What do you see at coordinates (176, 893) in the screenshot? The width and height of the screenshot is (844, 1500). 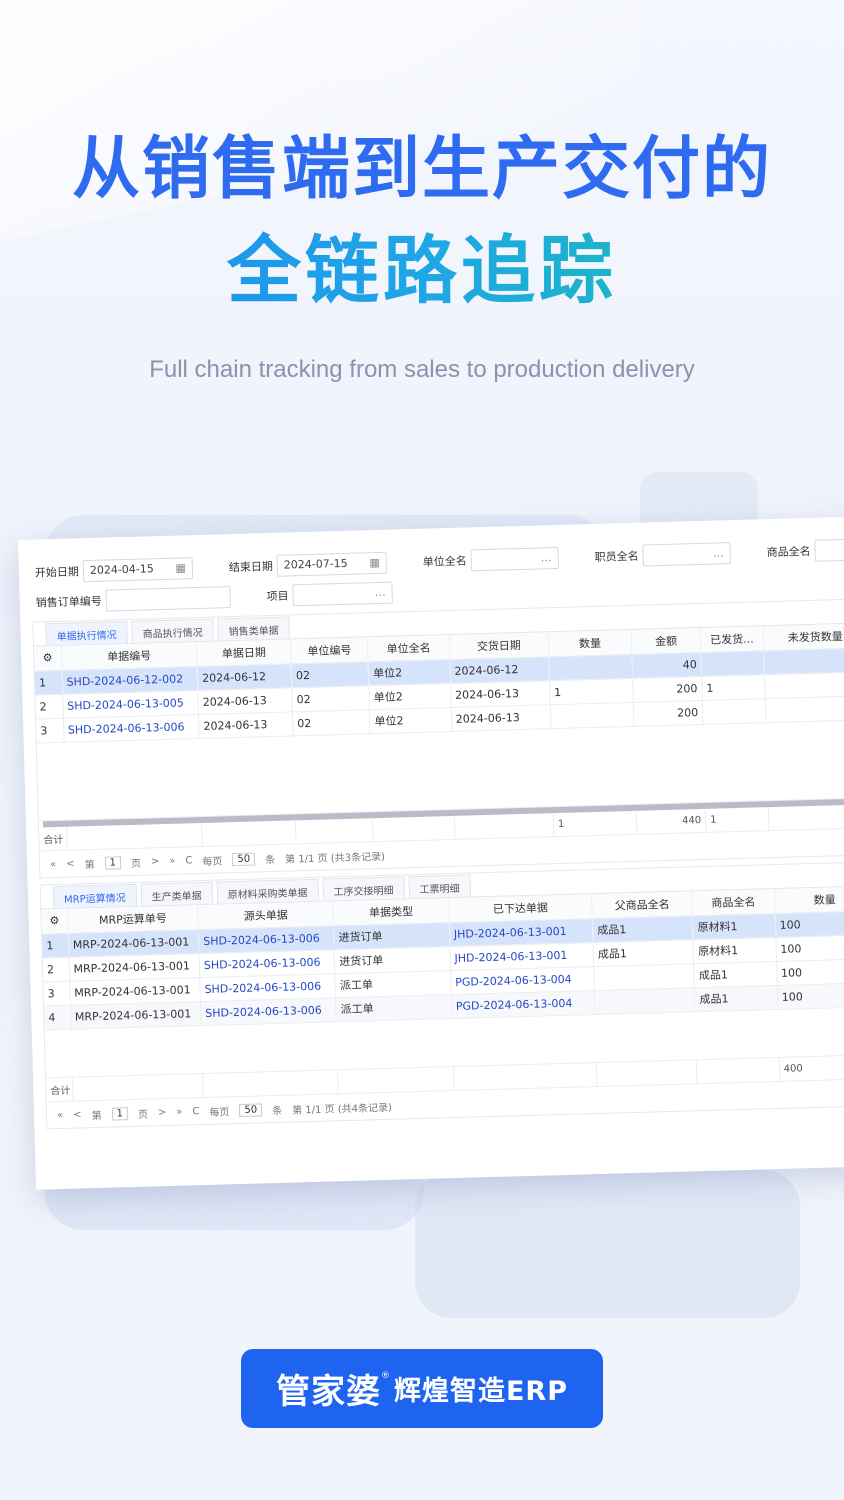 I see `tab-production-documents: 生产类单据` at bounding box center [176, 893].